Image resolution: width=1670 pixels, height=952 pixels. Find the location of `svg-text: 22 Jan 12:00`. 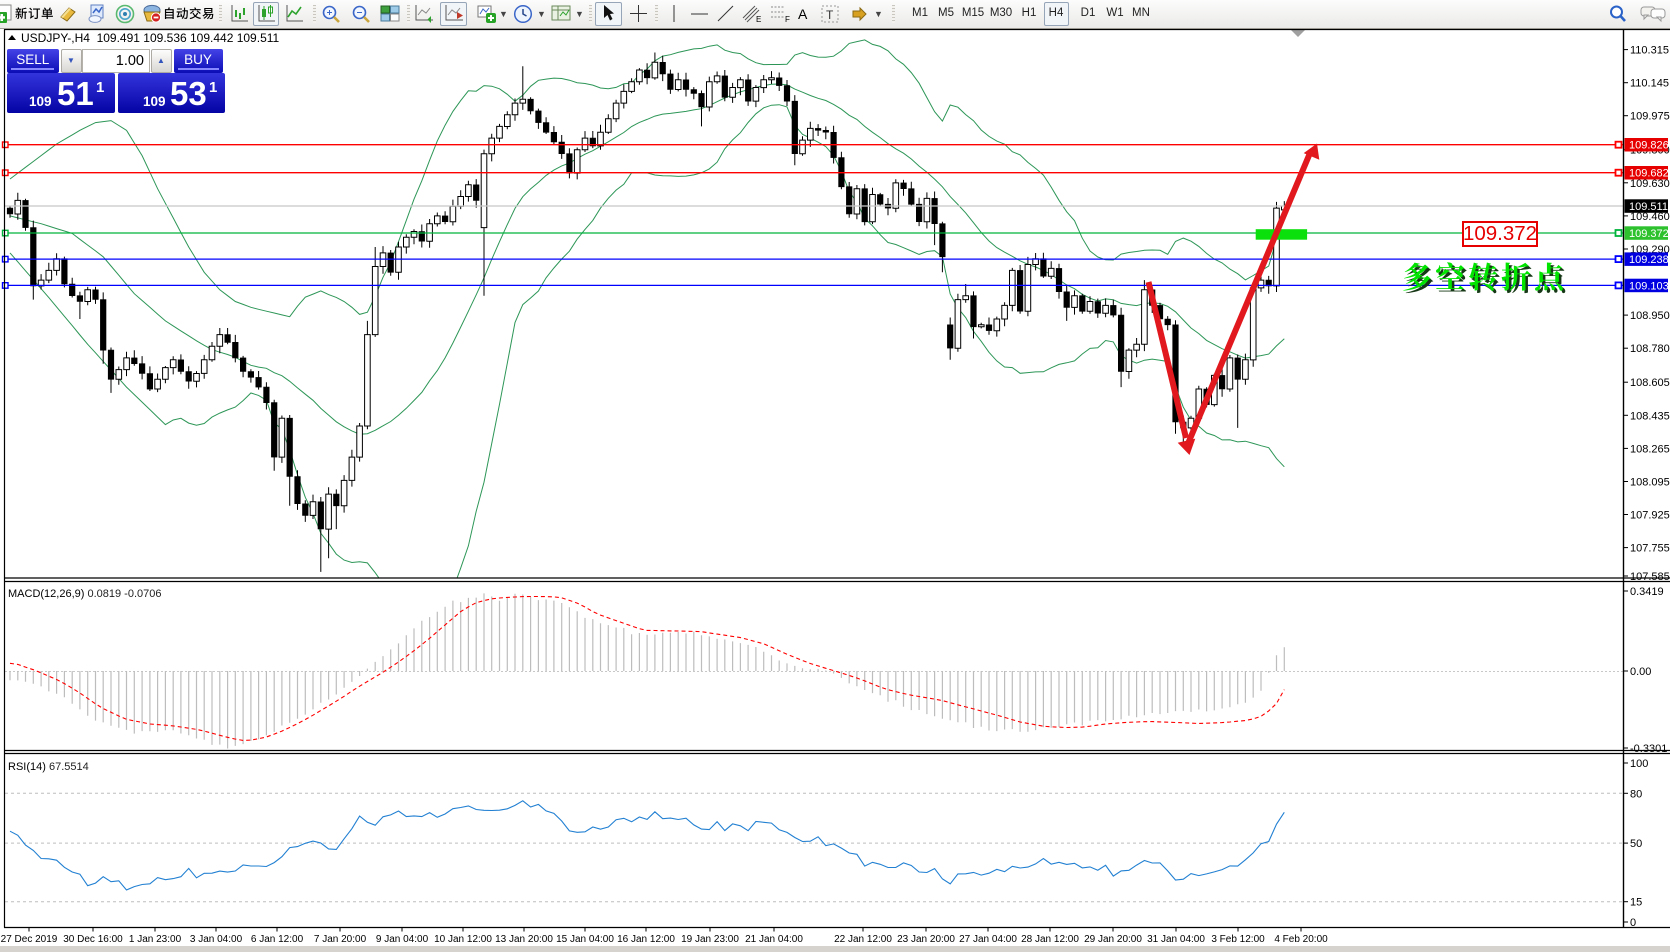

svg-text: 22 Jan 12:00 is located at coordinates (863, 939).